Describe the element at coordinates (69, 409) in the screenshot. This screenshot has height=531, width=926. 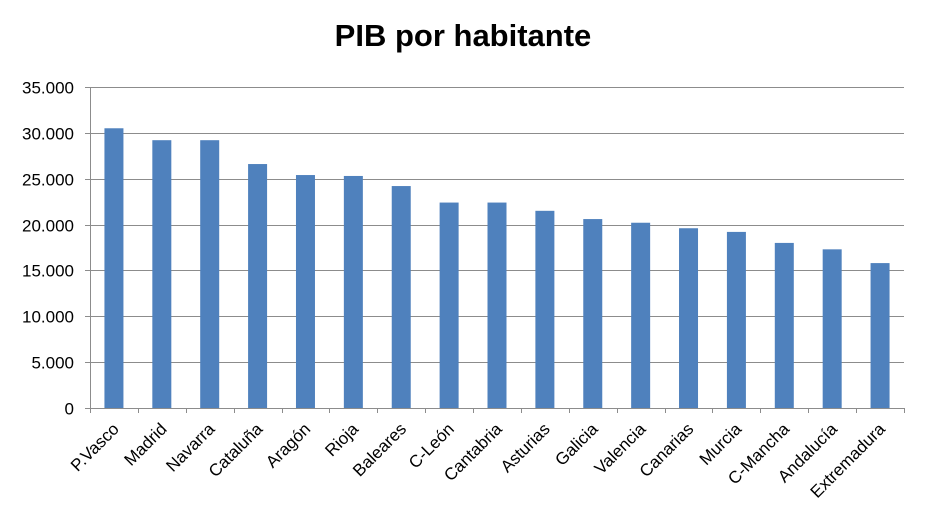
I see `y-tick-label: 0` at that location.